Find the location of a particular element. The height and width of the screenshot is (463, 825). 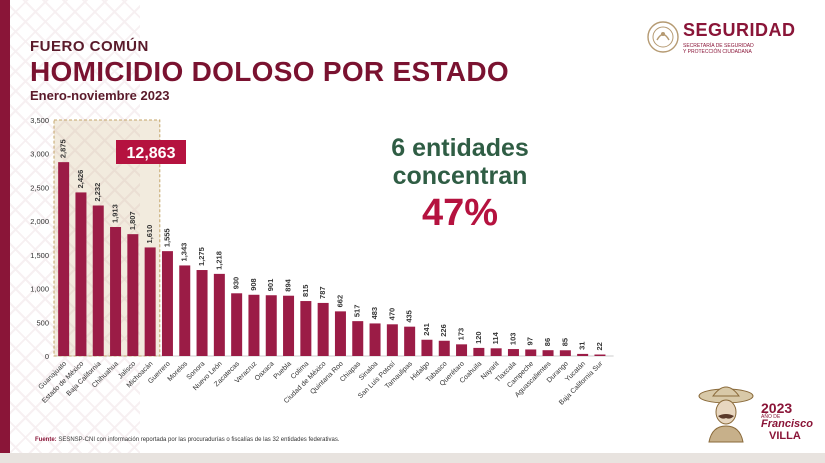

francisco-villa-portrait-icon is located at coordinates (726, 414).